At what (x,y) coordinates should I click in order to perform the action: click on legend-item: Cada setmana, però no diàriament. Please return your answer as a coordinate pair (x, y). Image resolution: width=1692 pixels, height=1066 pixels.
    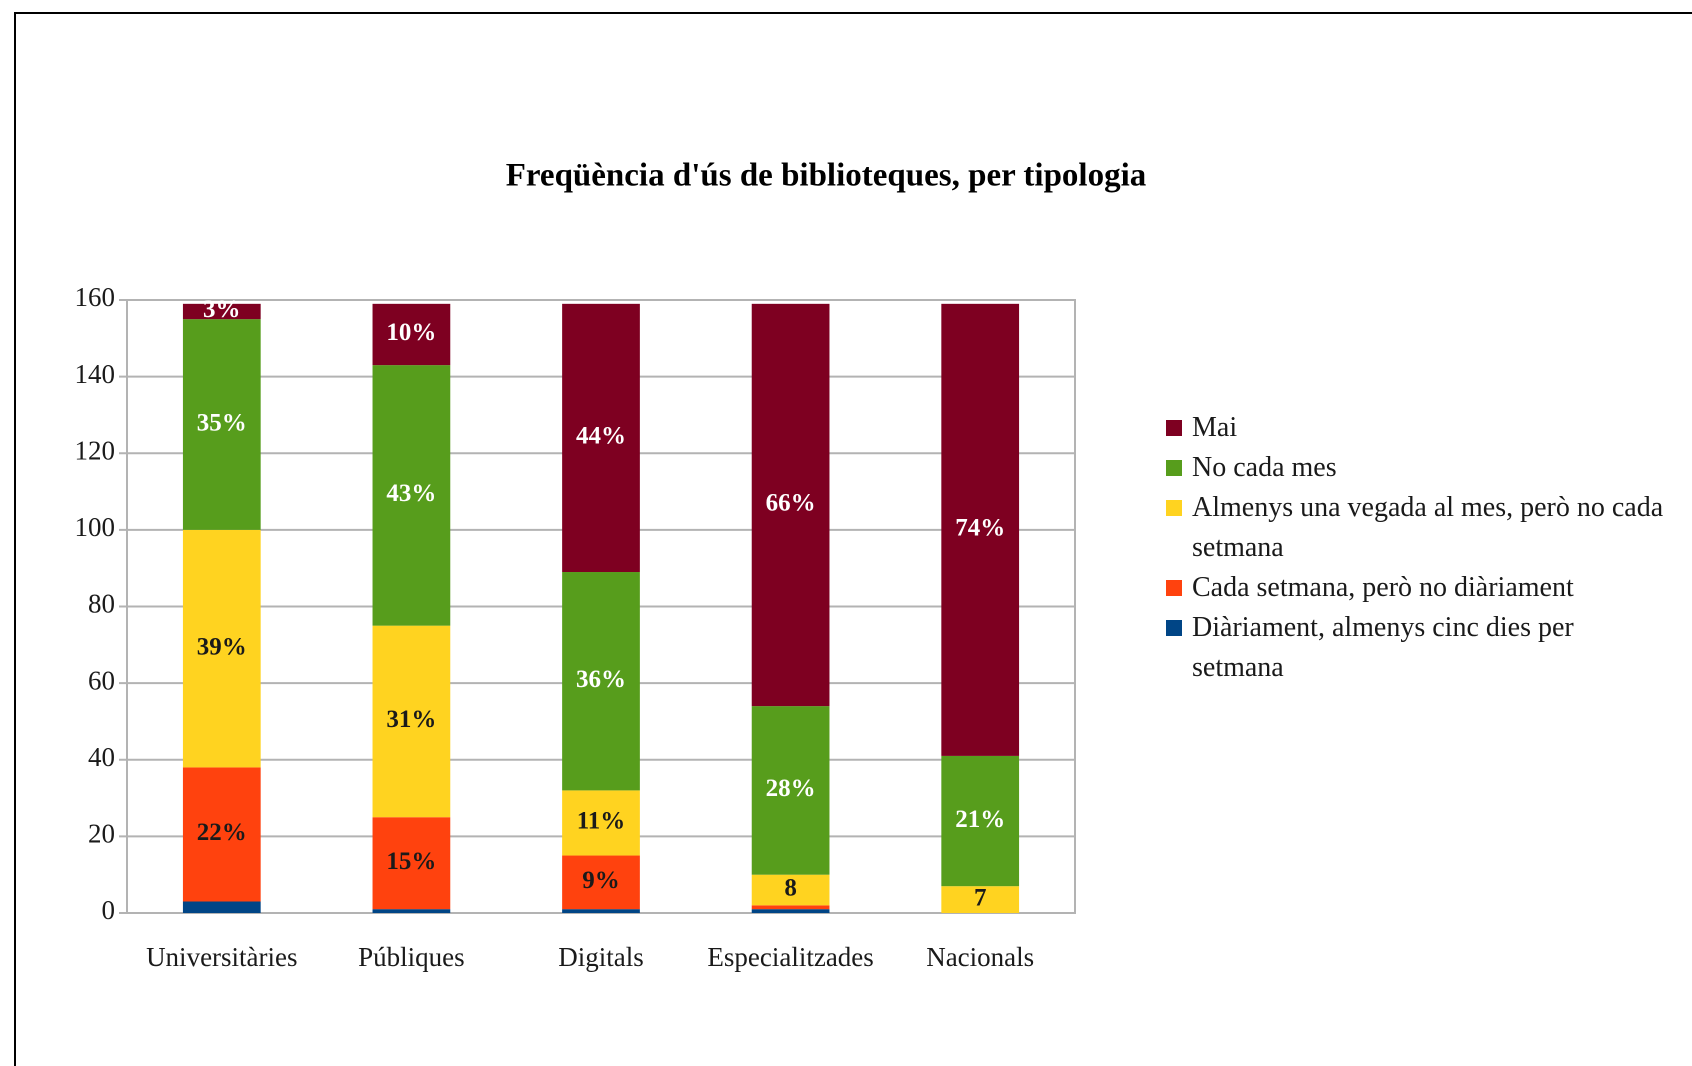
    Looking at the image, I should click on (1416, 588).